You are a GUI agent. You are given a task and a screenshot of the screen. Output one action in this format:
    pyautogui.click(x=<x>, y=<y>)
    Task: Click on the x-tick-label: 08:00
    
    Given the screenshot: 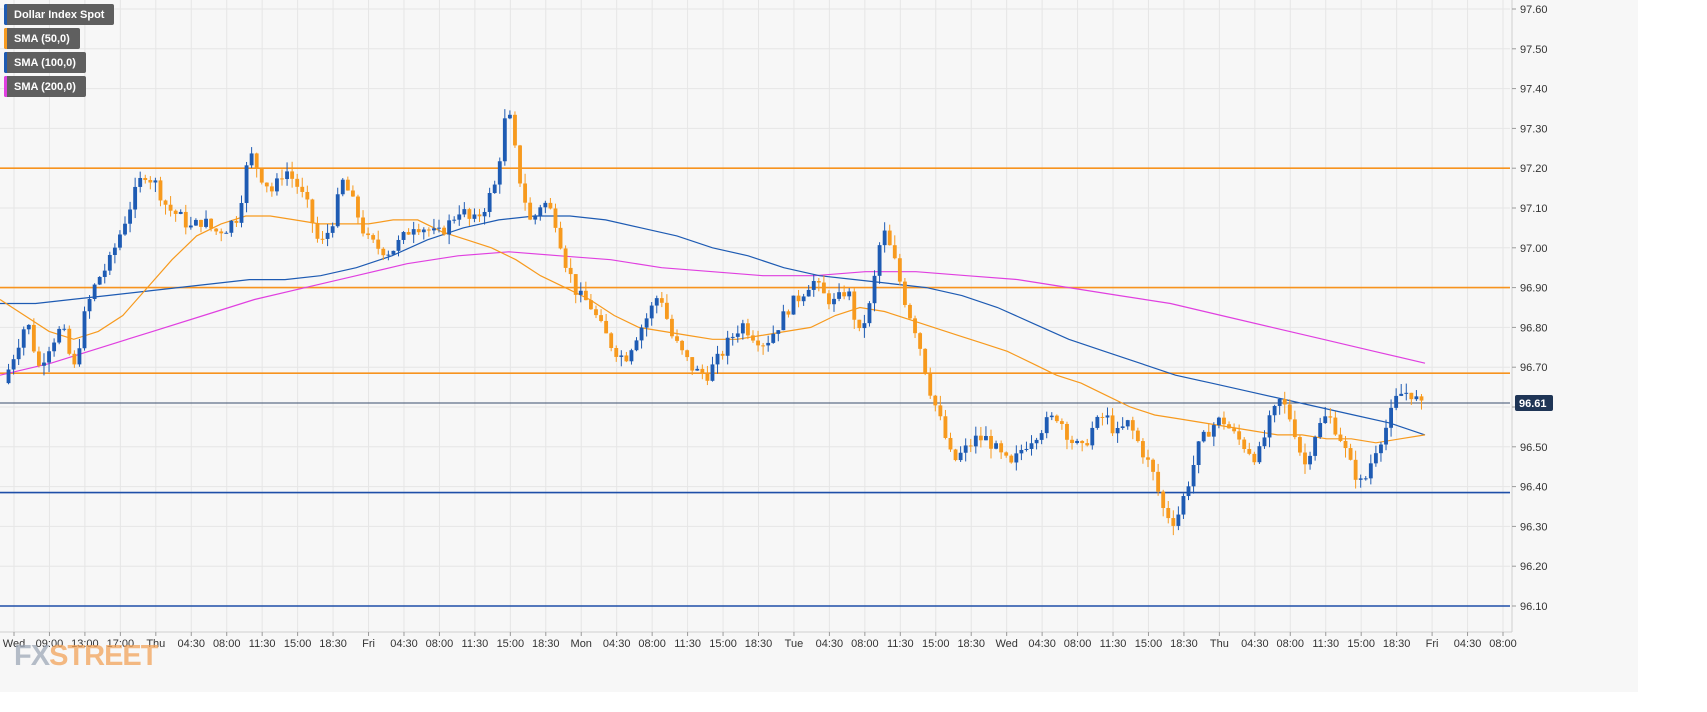 What is the action you would take?
    pyautogui.click(x=652, y=644)
    